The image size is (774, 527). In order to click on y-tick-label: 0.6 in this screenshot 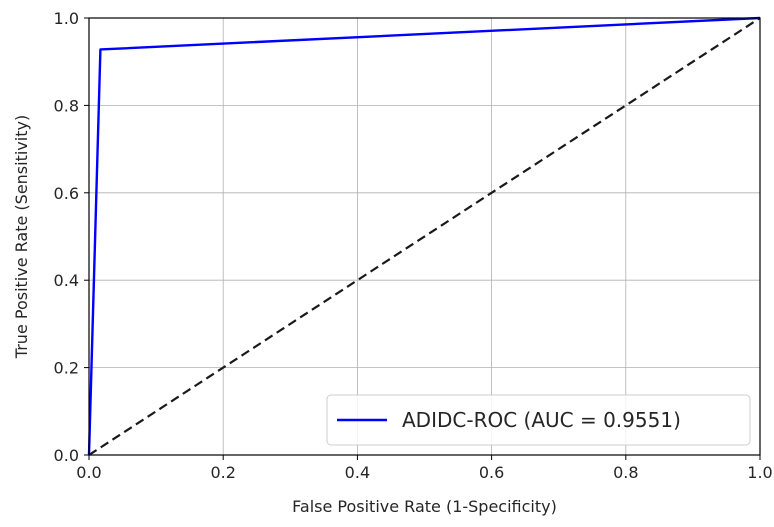, I will do `click(66, 193)`.